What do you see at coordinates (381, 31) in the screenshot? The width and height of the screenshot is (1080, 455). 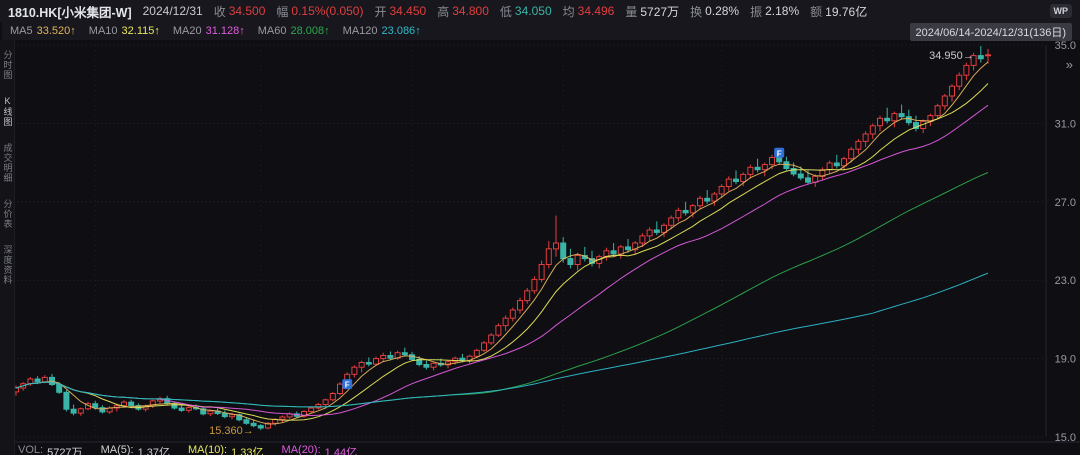 I see `ma120-legend: MA120 23.086↑` at bounding box center [381, 31].